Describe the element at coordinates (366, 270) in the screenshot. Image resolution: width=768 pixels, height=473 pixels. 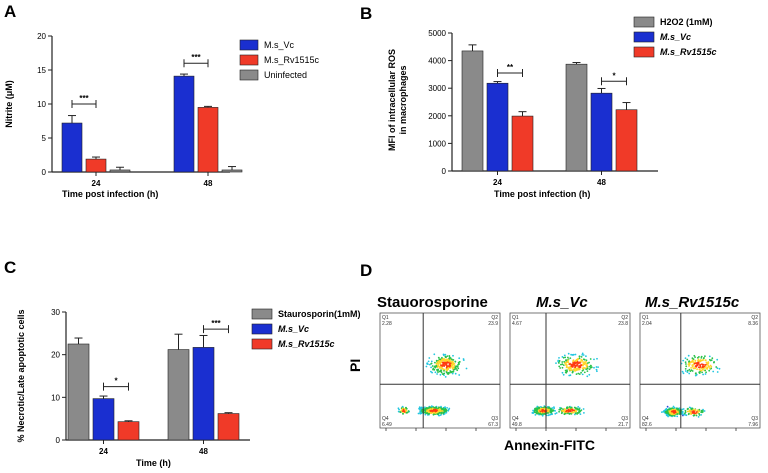
I see `panel-letter-d: D` at that location.